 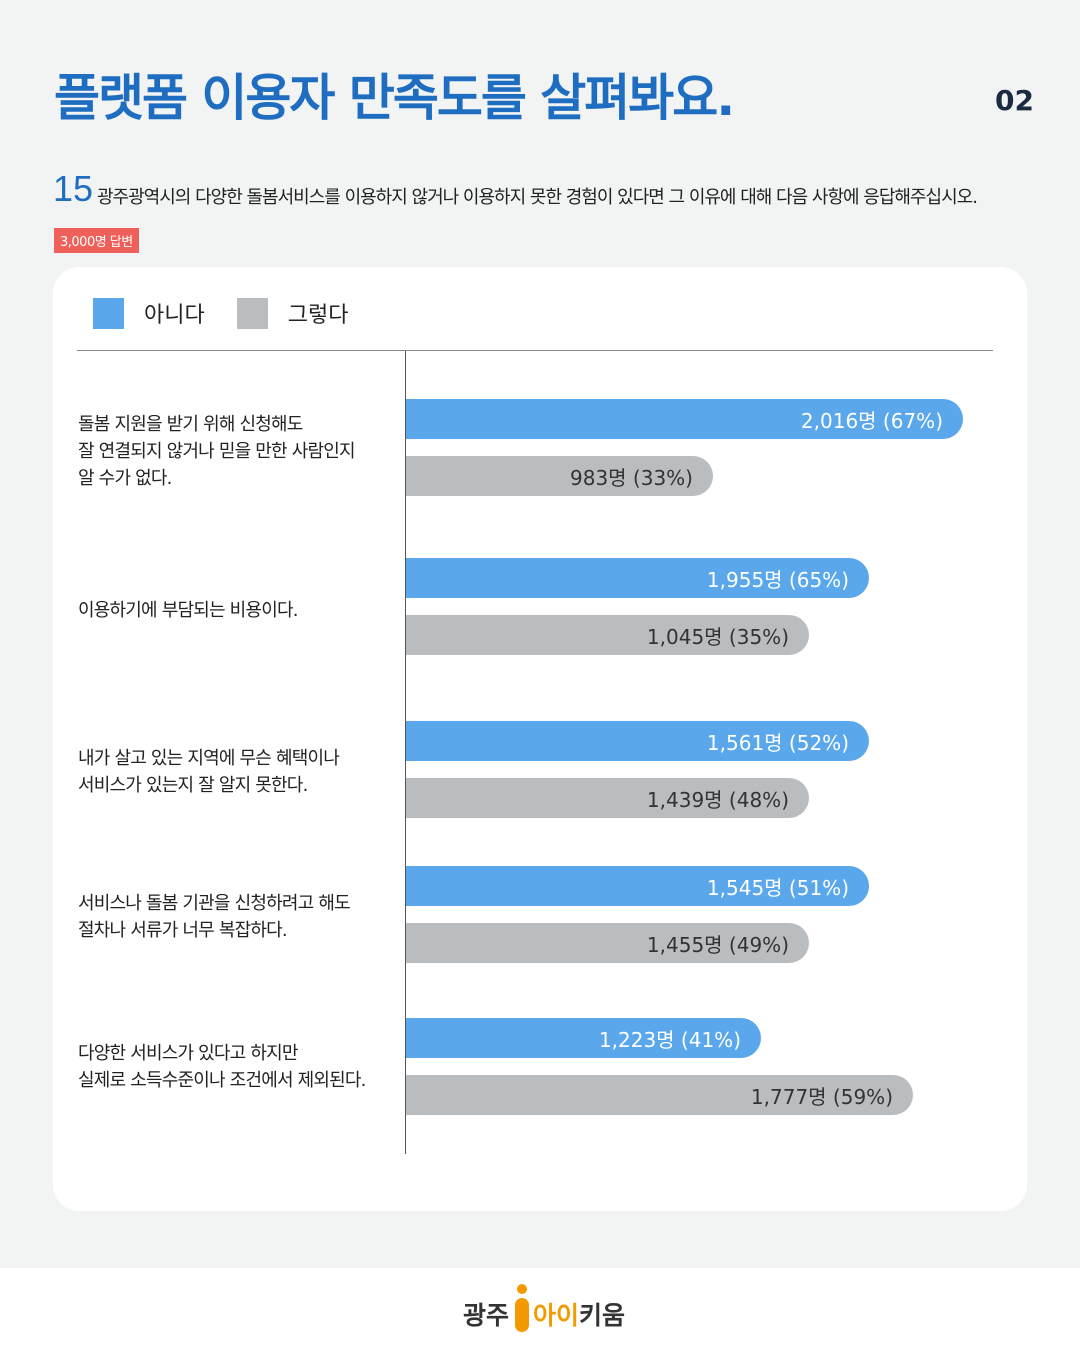 What do you see at coordinates (522, 1308) in the screenshot?
I see `logo-i-icon` at bounding box center [522, 1308].